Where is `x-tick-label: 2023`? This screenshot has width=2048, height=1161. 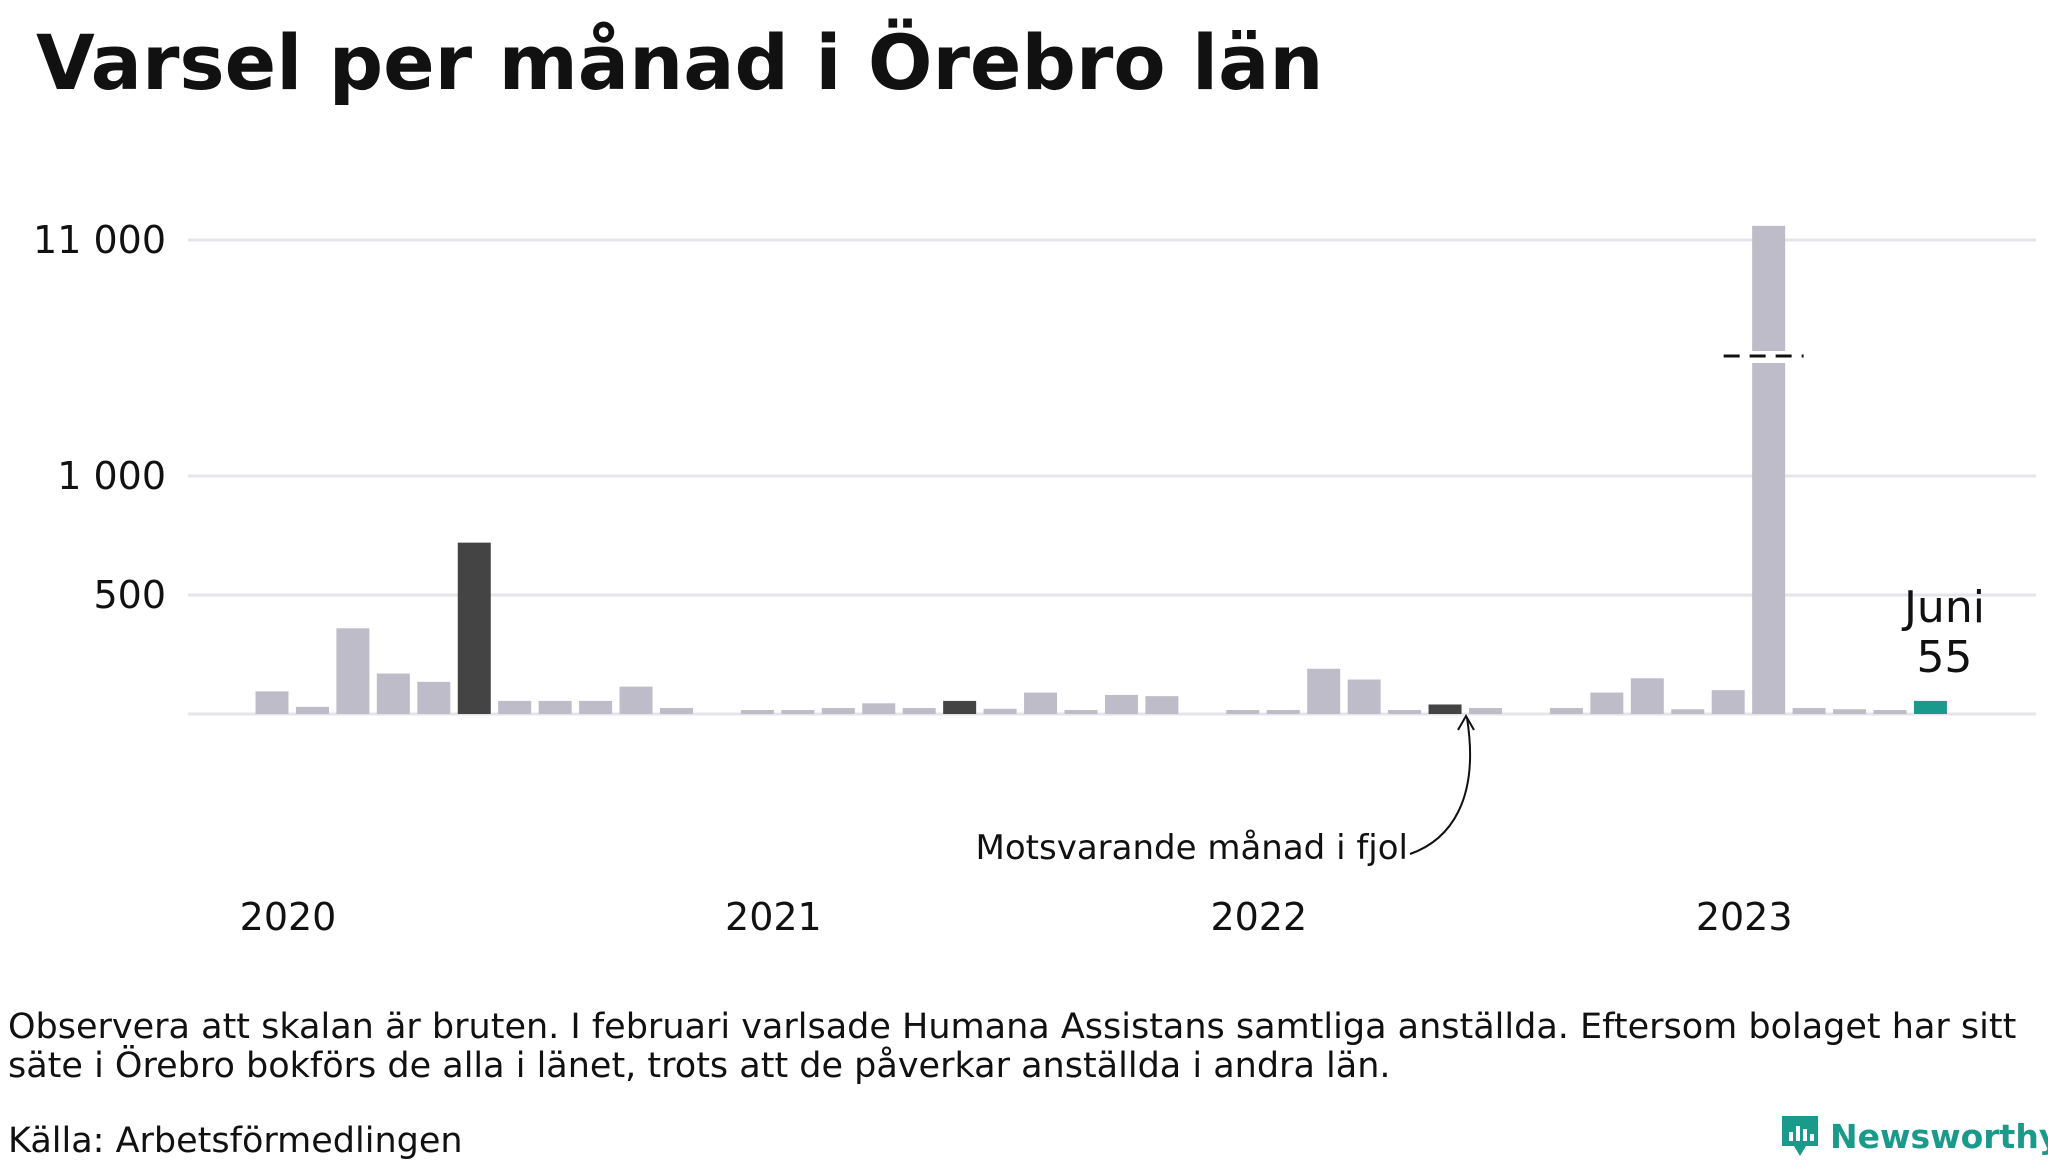 x-tick-label: 2023 is located at coordinates (1744, 917).